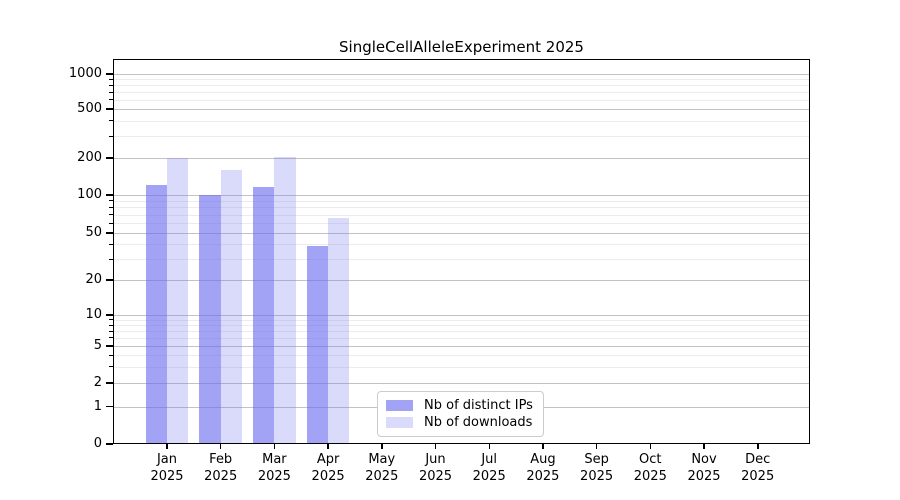 This screenshot has width=900, height=500. Describe the element at coordinates (156, 314) in the screenshot. I see `bar-distinct-ips-jan` at that location.